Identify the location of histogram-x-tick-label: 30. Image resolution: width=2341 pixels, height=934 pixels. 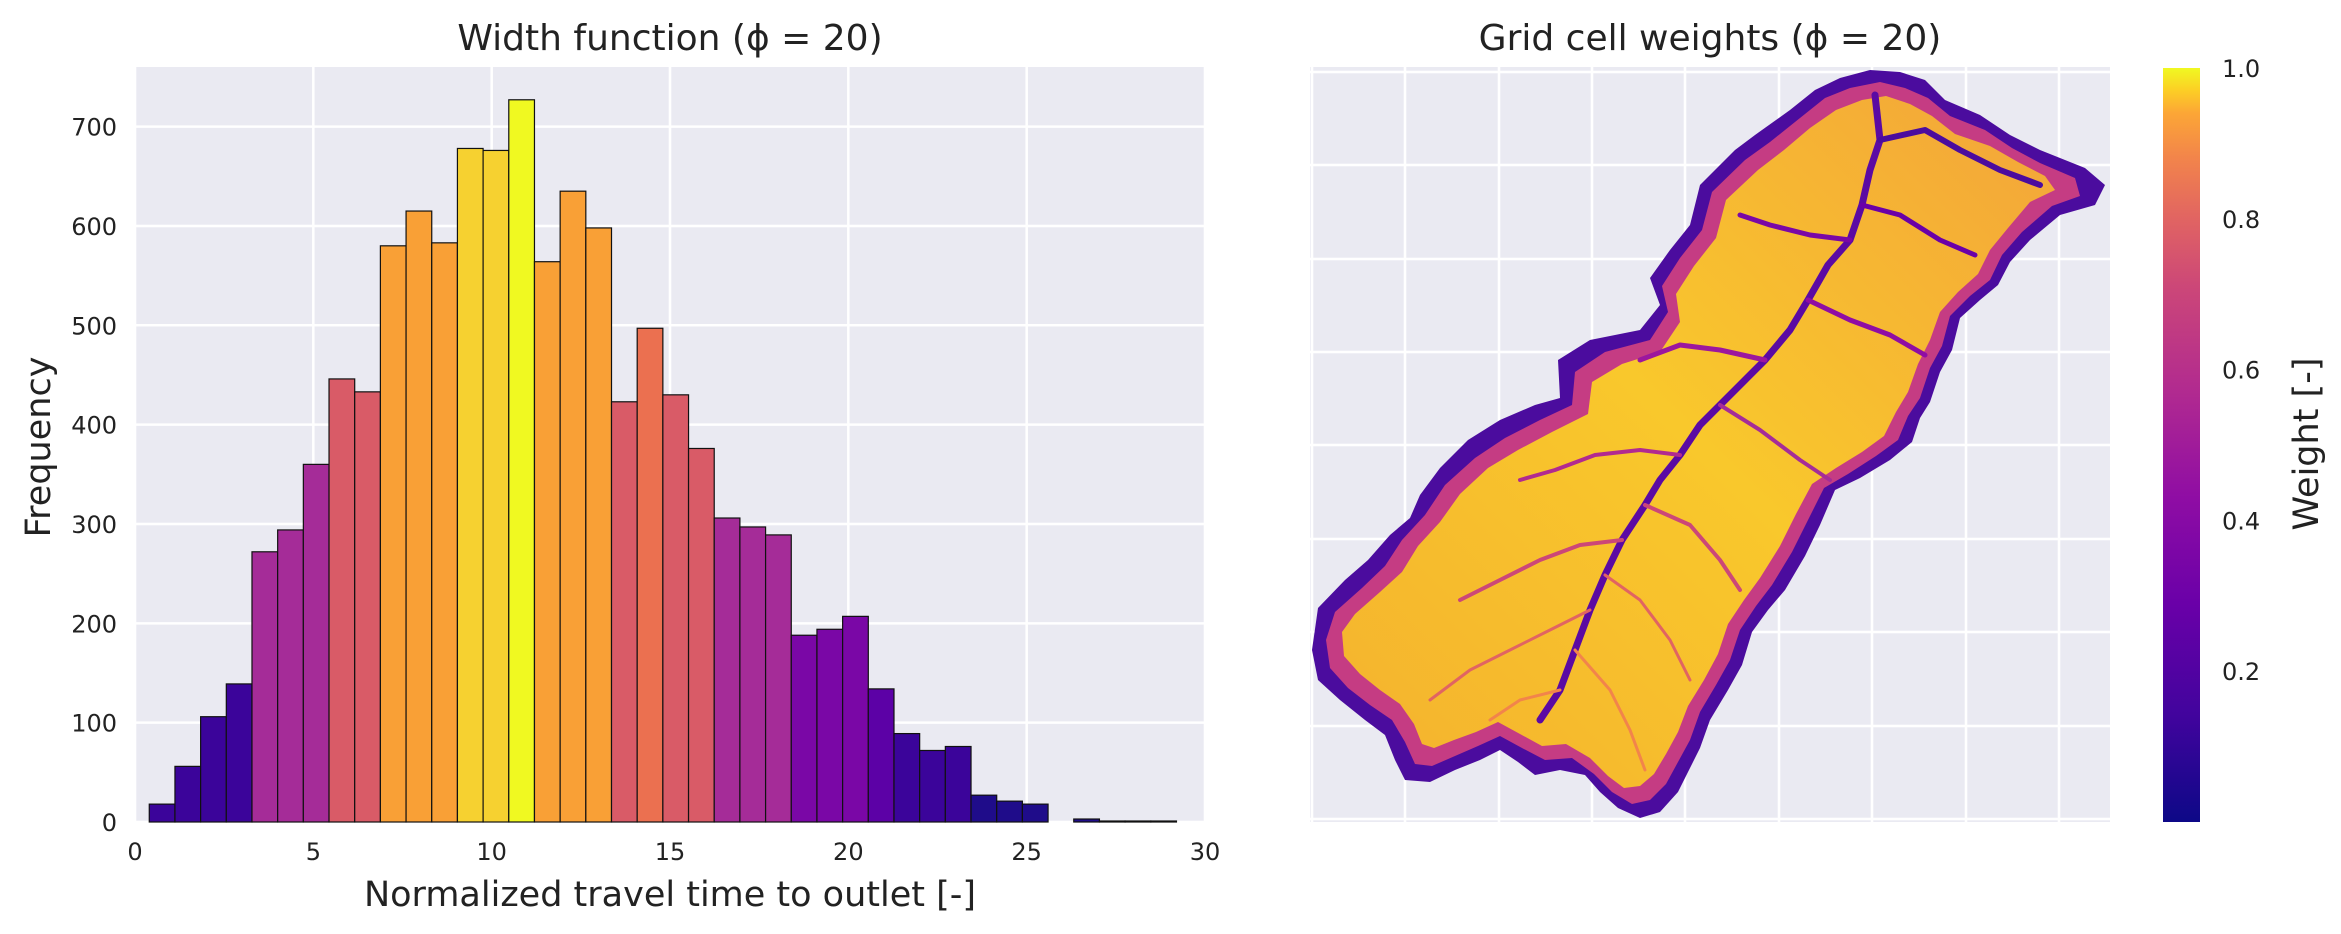
(1205, 852).